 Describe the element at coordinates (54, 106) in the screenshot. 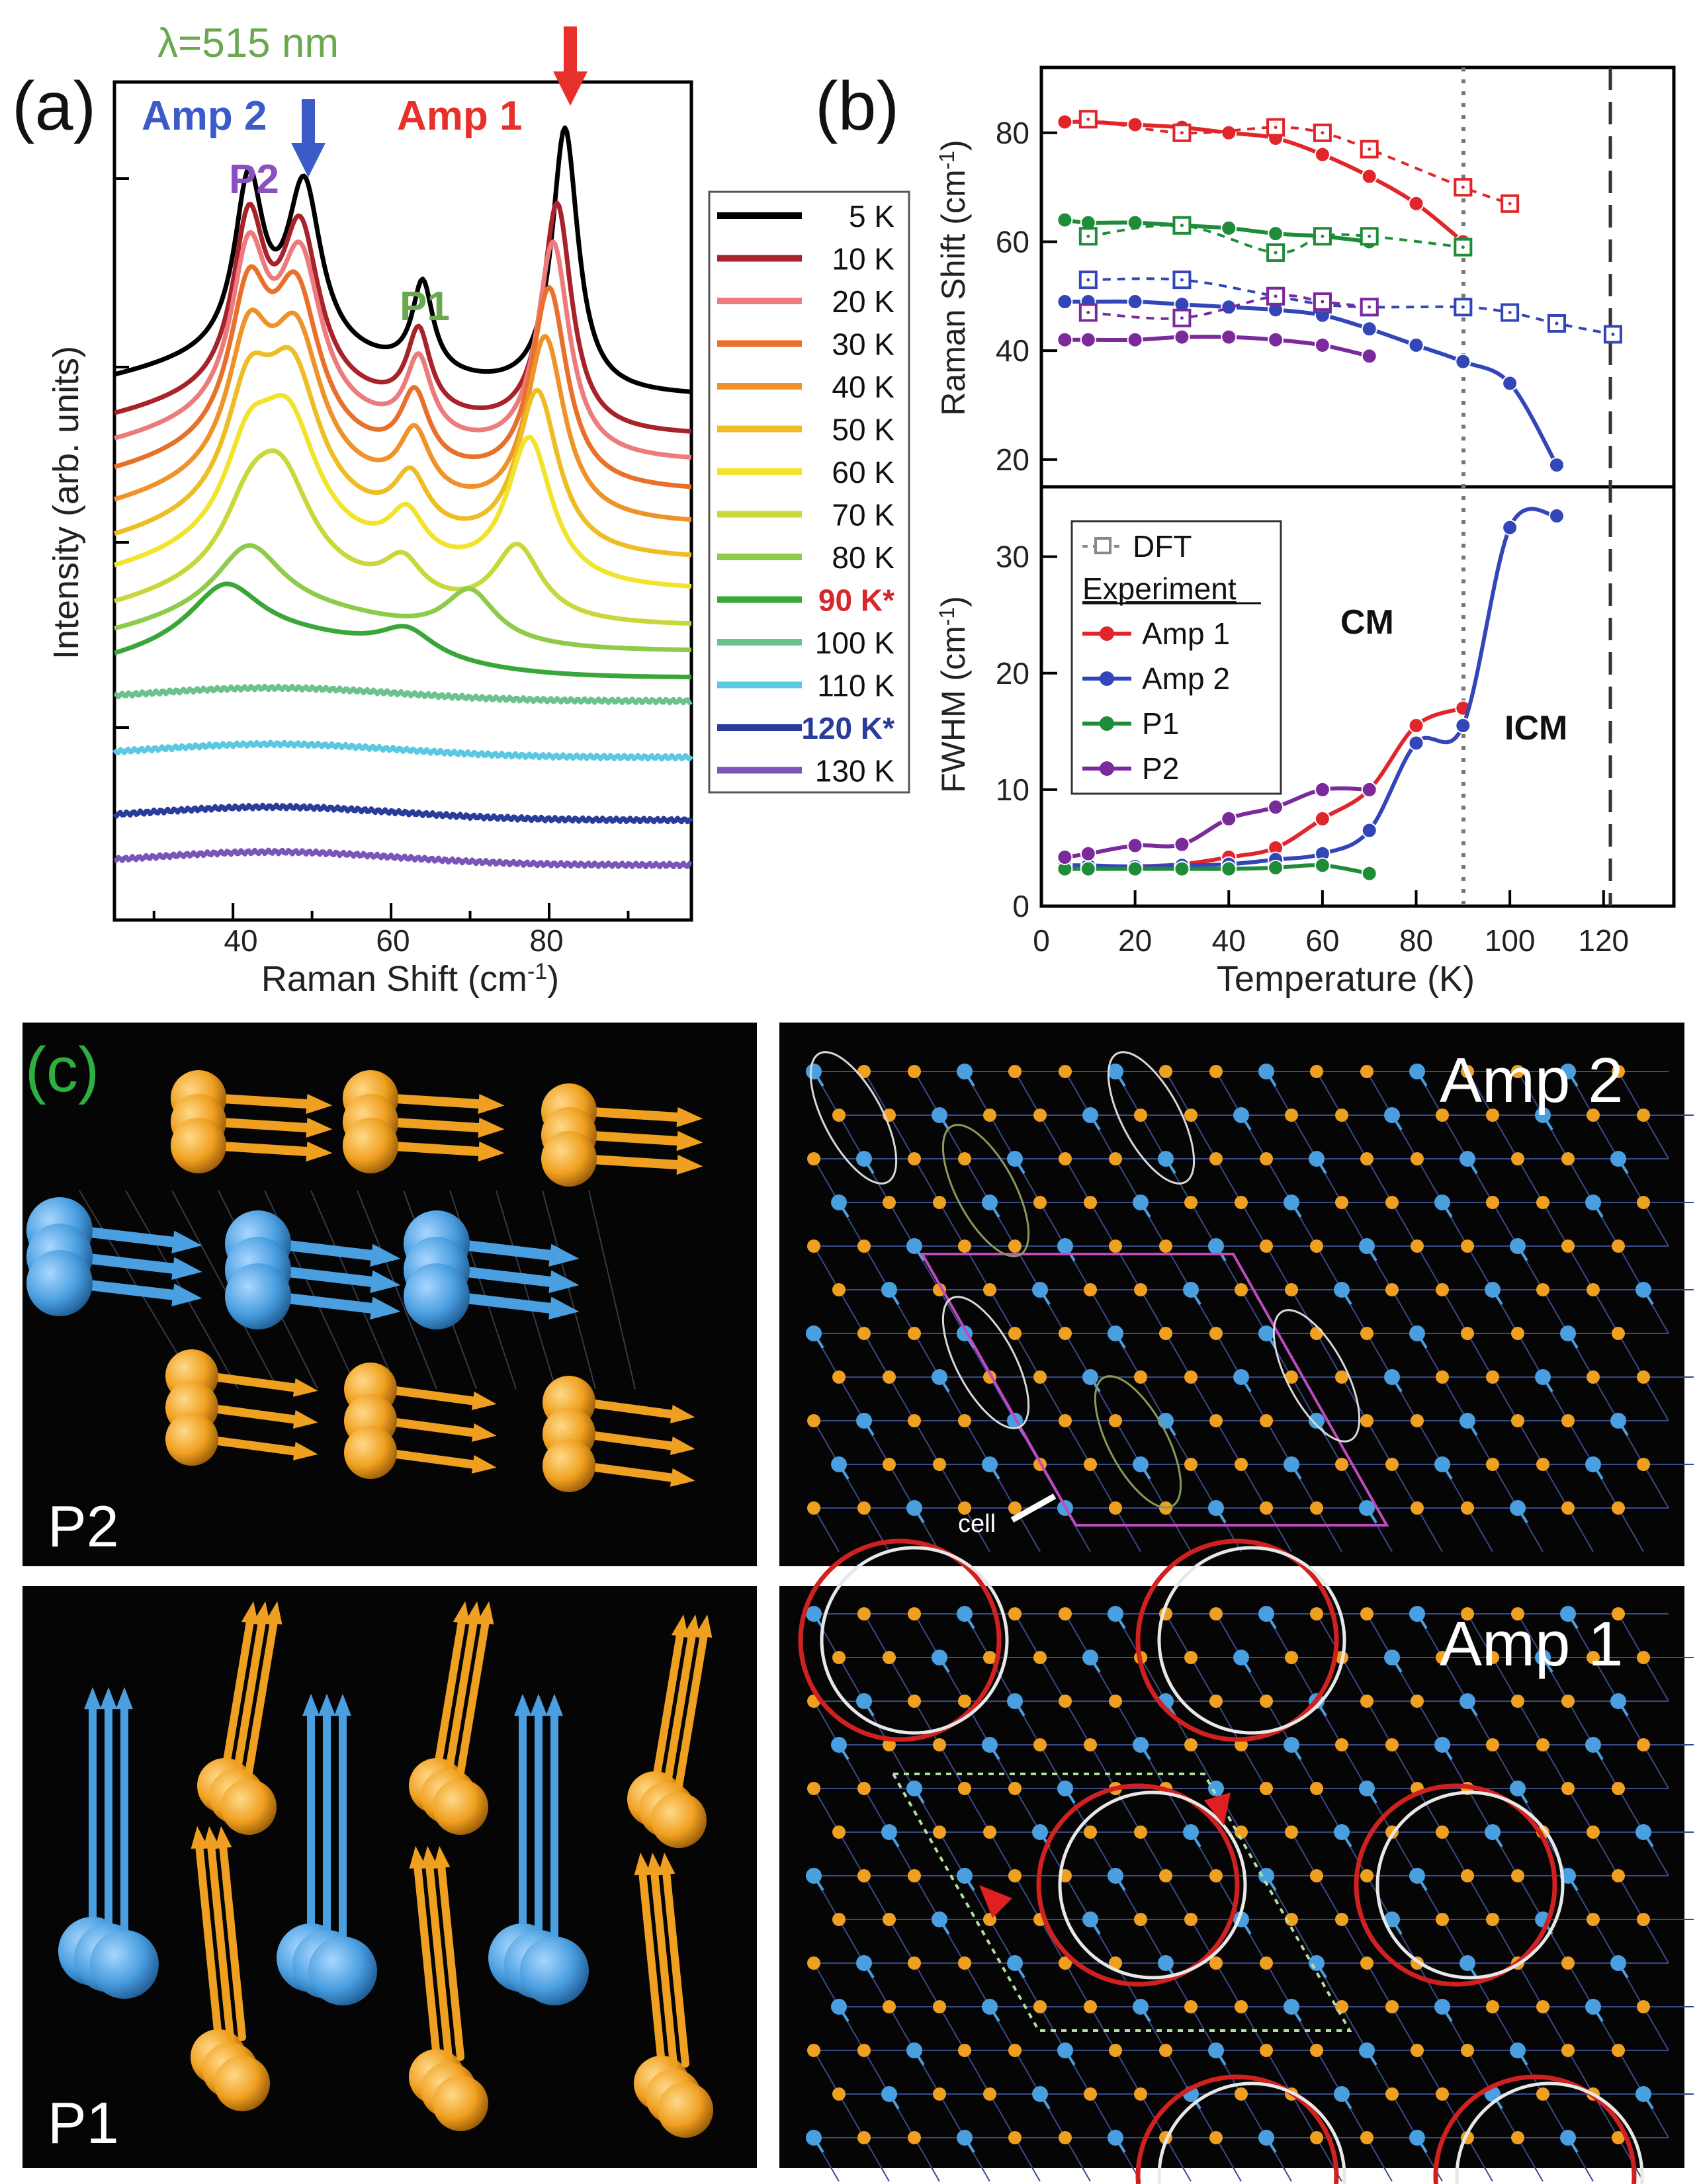

I see `panel-a-label: (a)` at that location.